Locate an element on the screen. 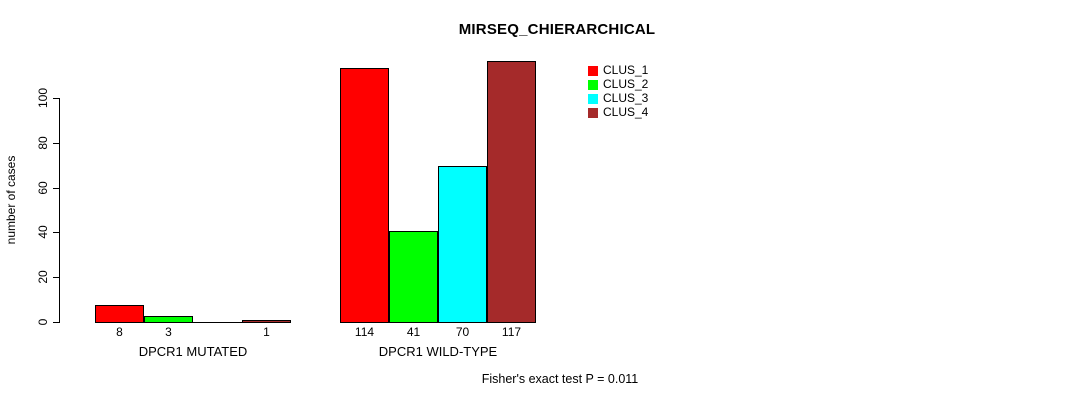 The image size is (1090, 400). y-tick-label: 0 is located at coordinates (43, 322).